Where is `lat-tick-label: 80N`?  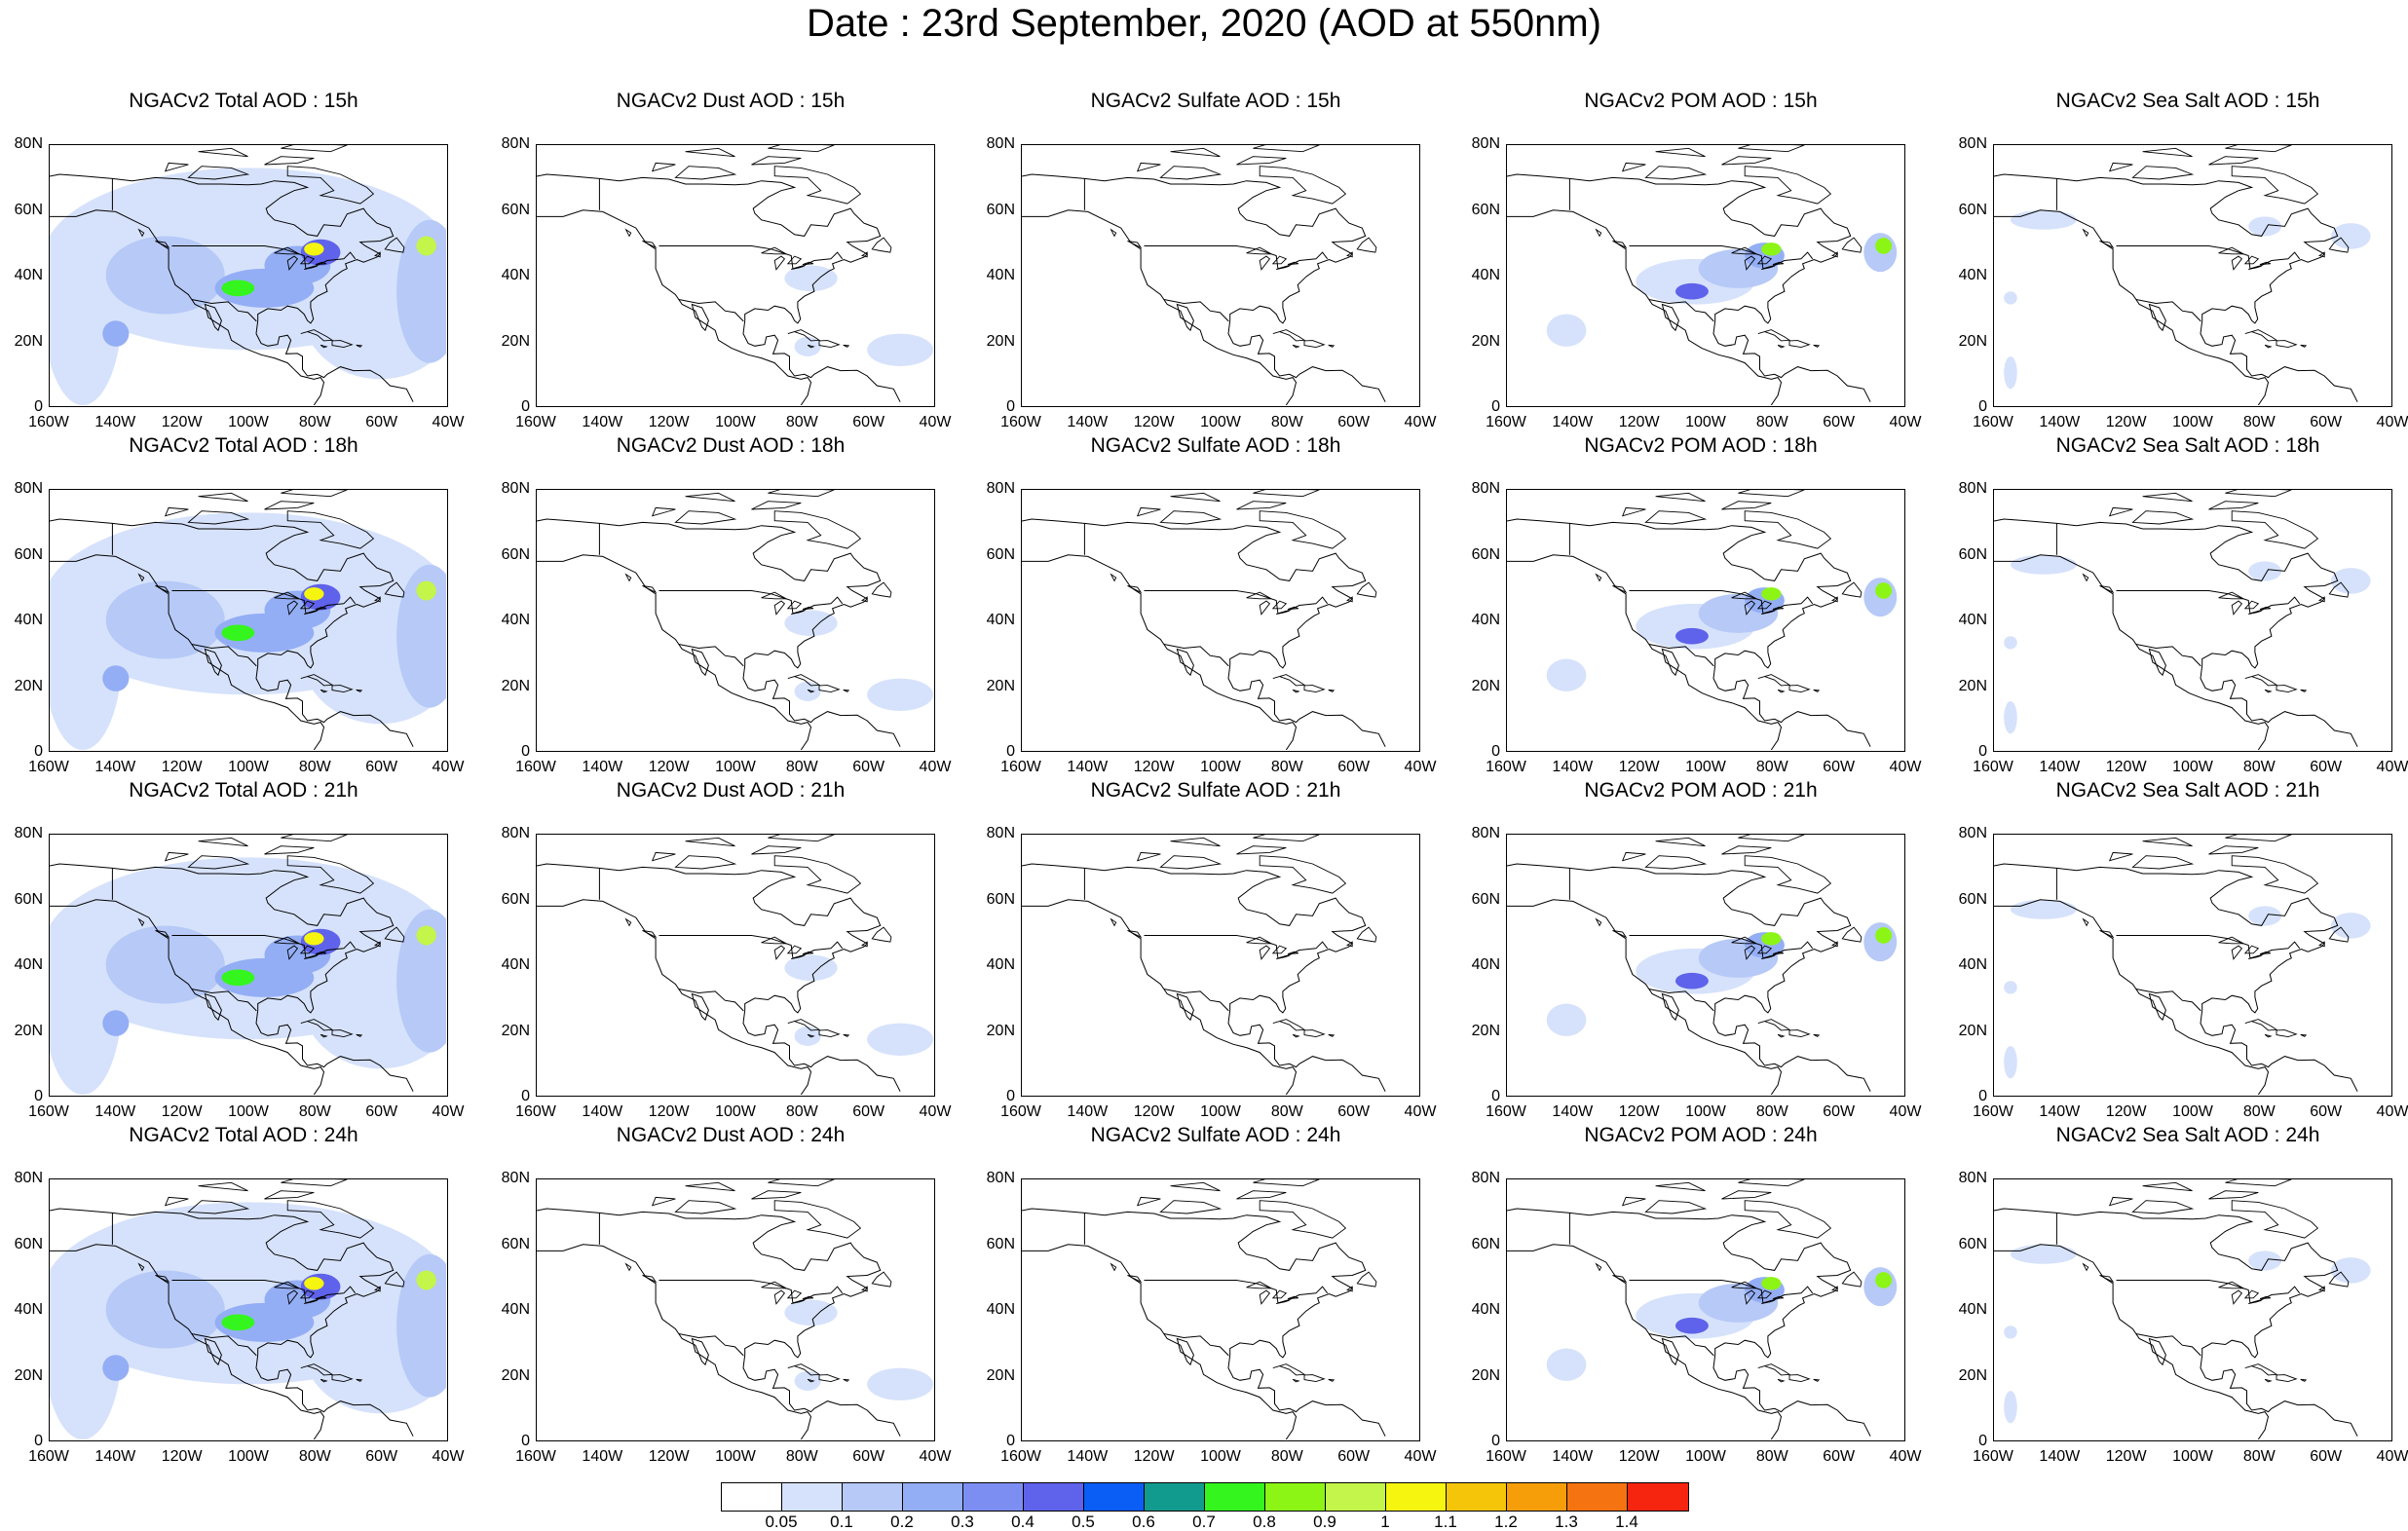
lat-tick-label: 80N is located at coordinates (1972, 488).